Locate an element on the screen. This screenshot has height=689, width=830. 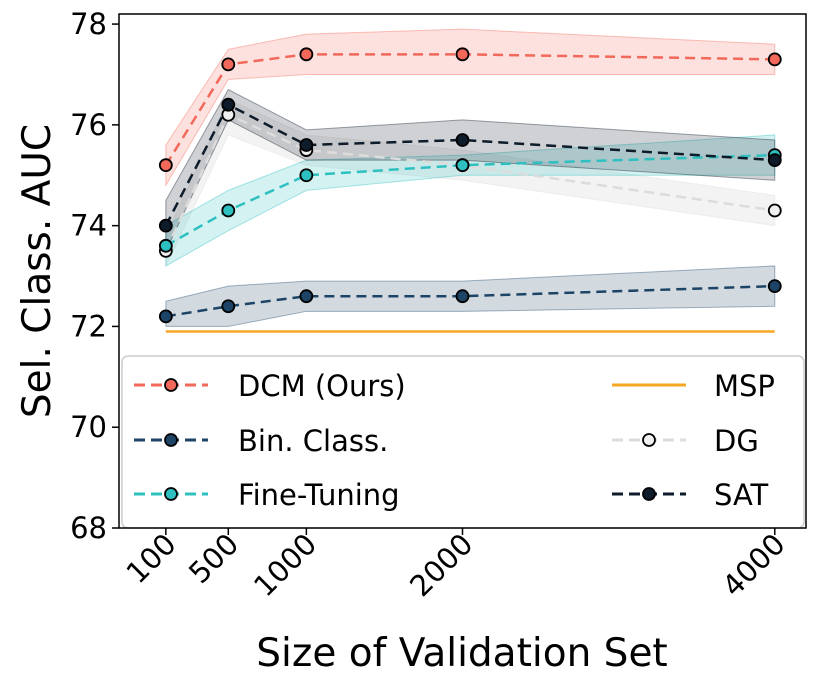
legend-entry-fine-tuning: Fine-Tuning is located at coordinates (267, 495).